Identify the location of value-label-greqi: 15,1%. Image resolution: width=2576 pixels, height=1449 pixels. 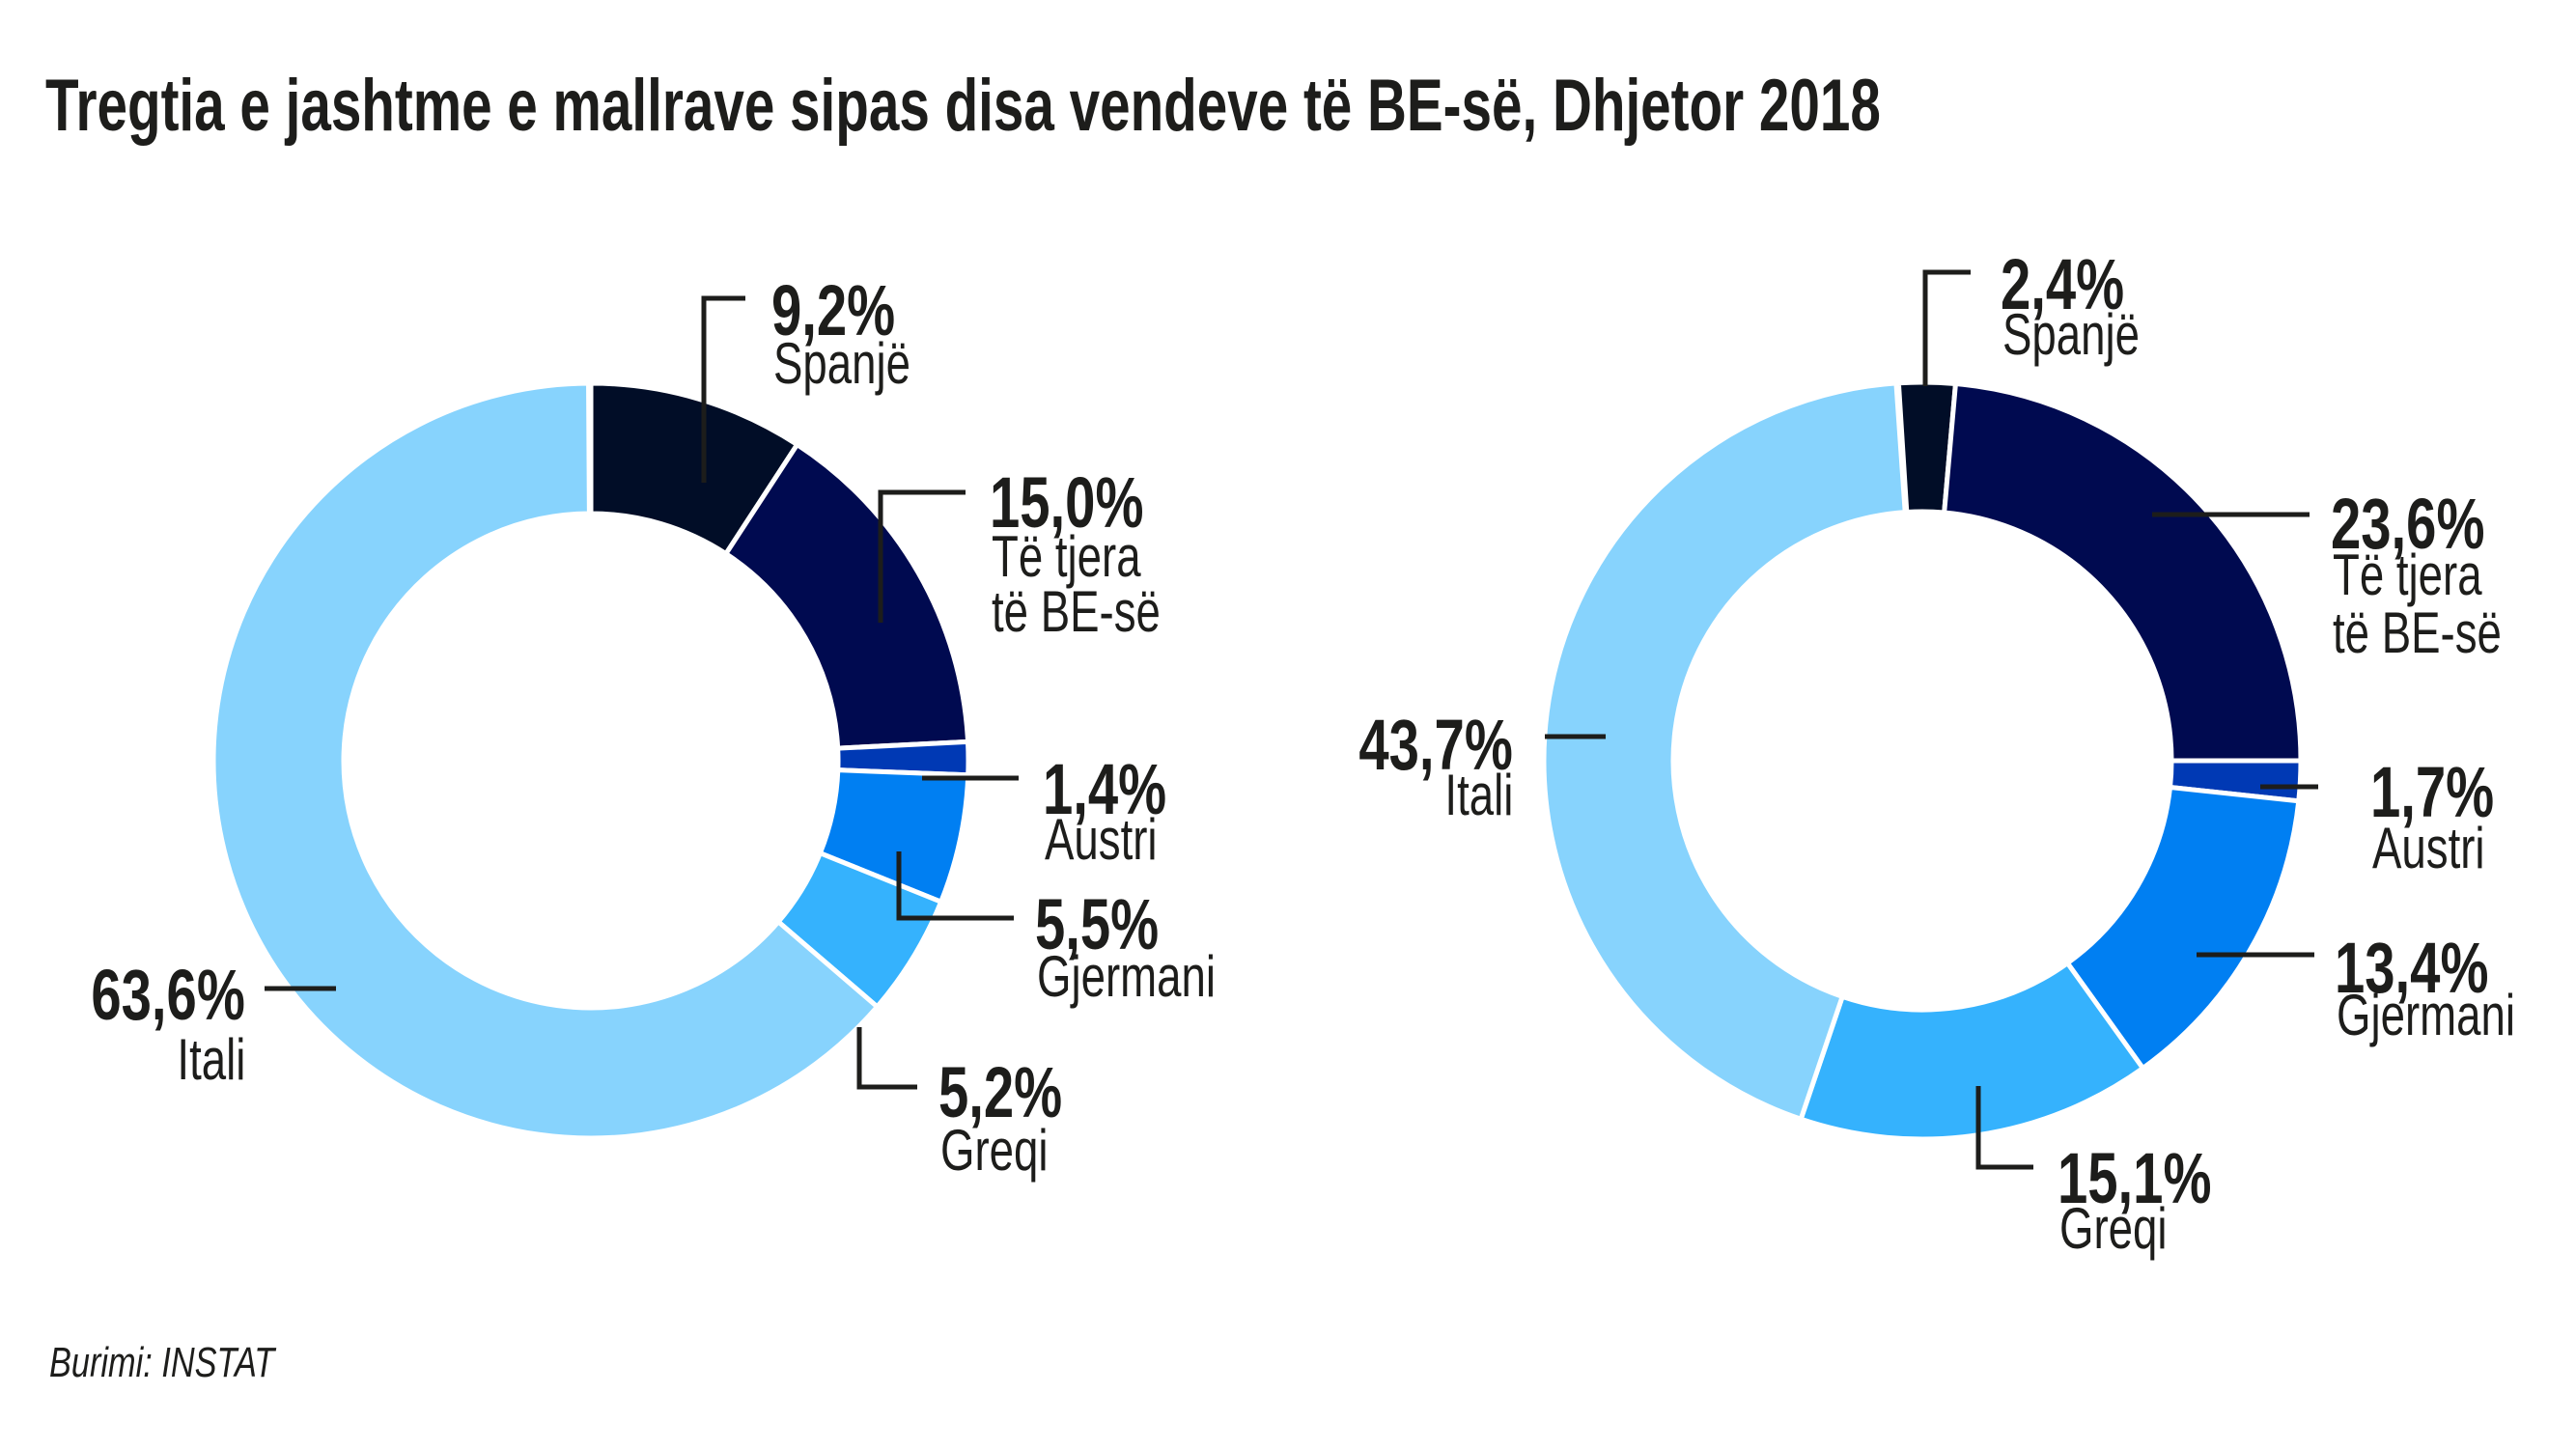
(2135, 1178).